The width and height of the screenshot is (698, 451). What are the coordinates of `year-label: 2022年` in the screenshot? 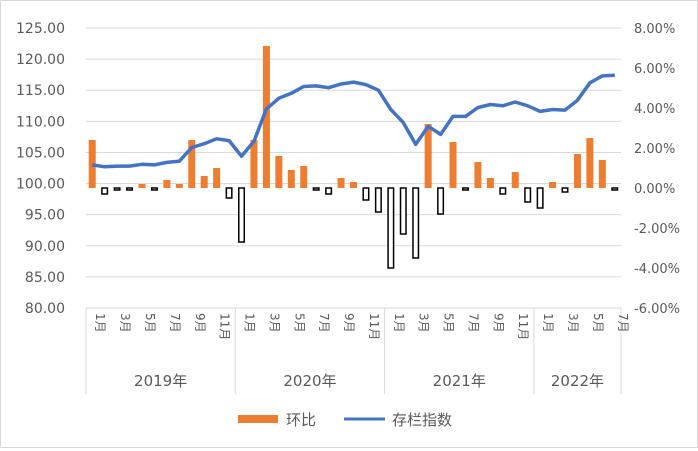 It's located at (577, 381).